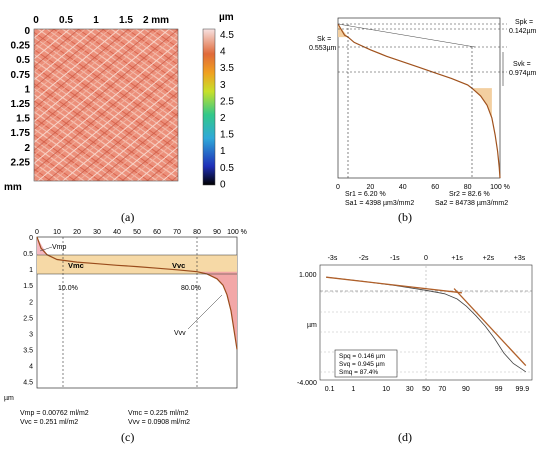 The height and width of the screenshot is (454, 550). What do you see at coordinates (21, 46) in the screenshot?
I see `panel-a-y-tick: 0.25` at bounding box center [21, 46].